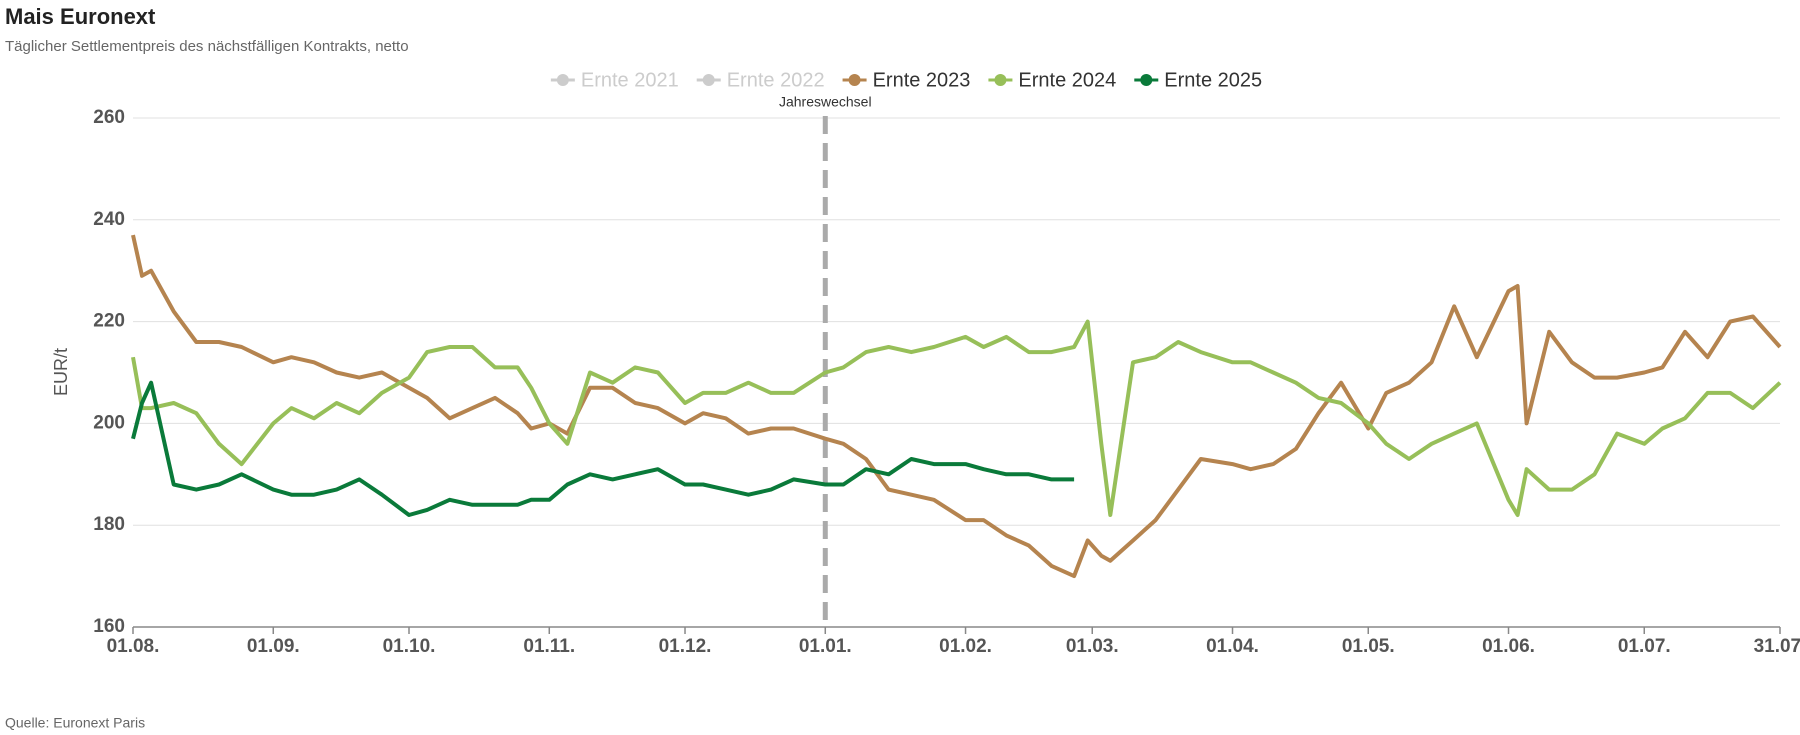 The width and height of the screenshot is (1800, 735). What do you see at coordinates (409, 646) in the screenshot?
I see `x-tick-label: 01.10.` at bounding box center [409, 646].